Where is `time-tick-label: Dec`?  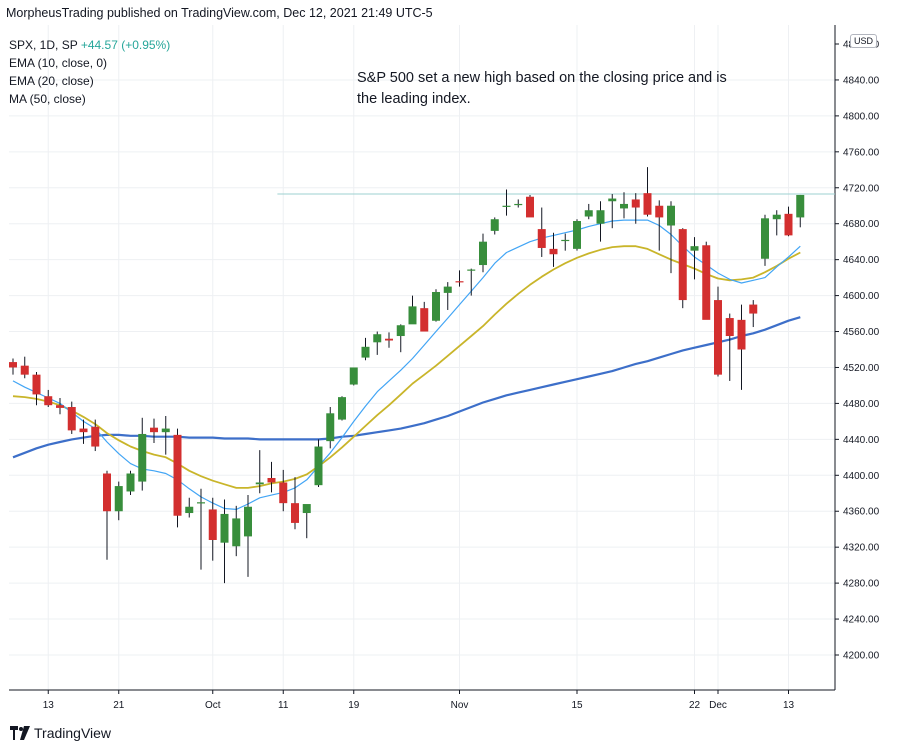 time-tick-label: Dec is located at coordinates (718, 705).